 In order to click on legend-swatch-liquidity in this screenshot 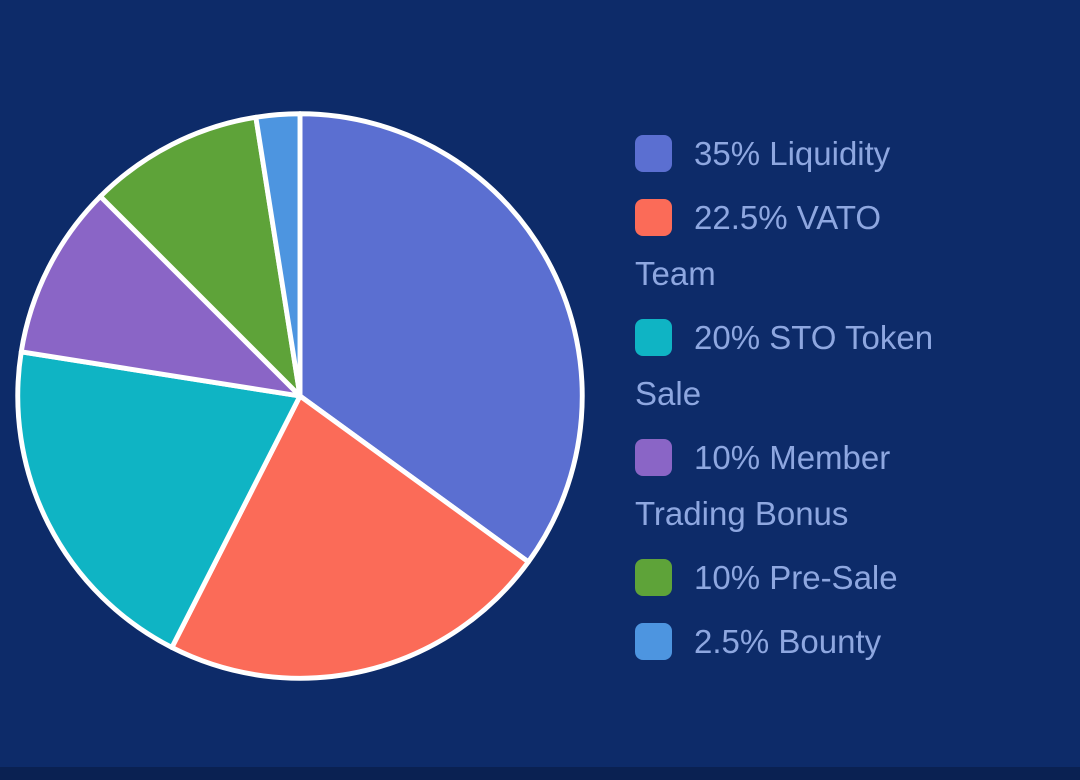, I will do `click(653, 153)`.